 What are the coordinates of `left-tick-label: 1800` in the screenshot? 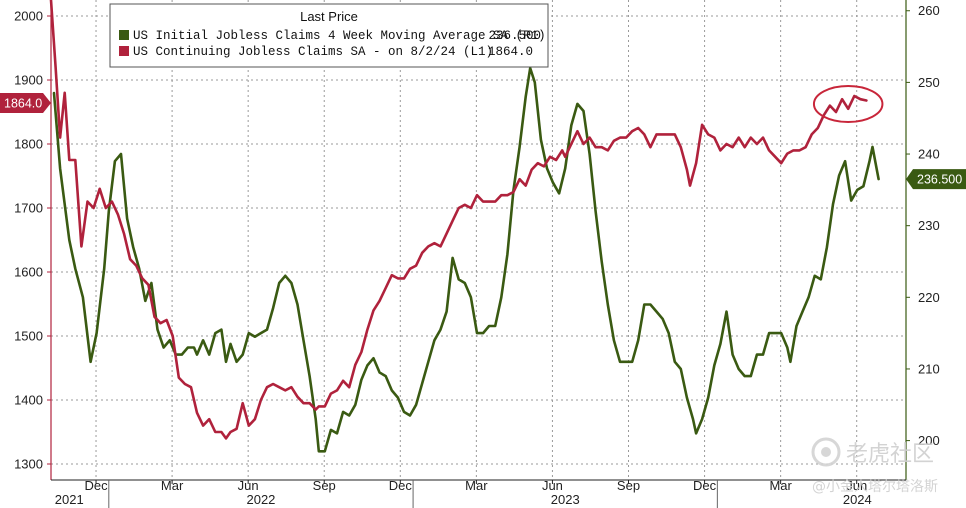 It's located at (28, 144).